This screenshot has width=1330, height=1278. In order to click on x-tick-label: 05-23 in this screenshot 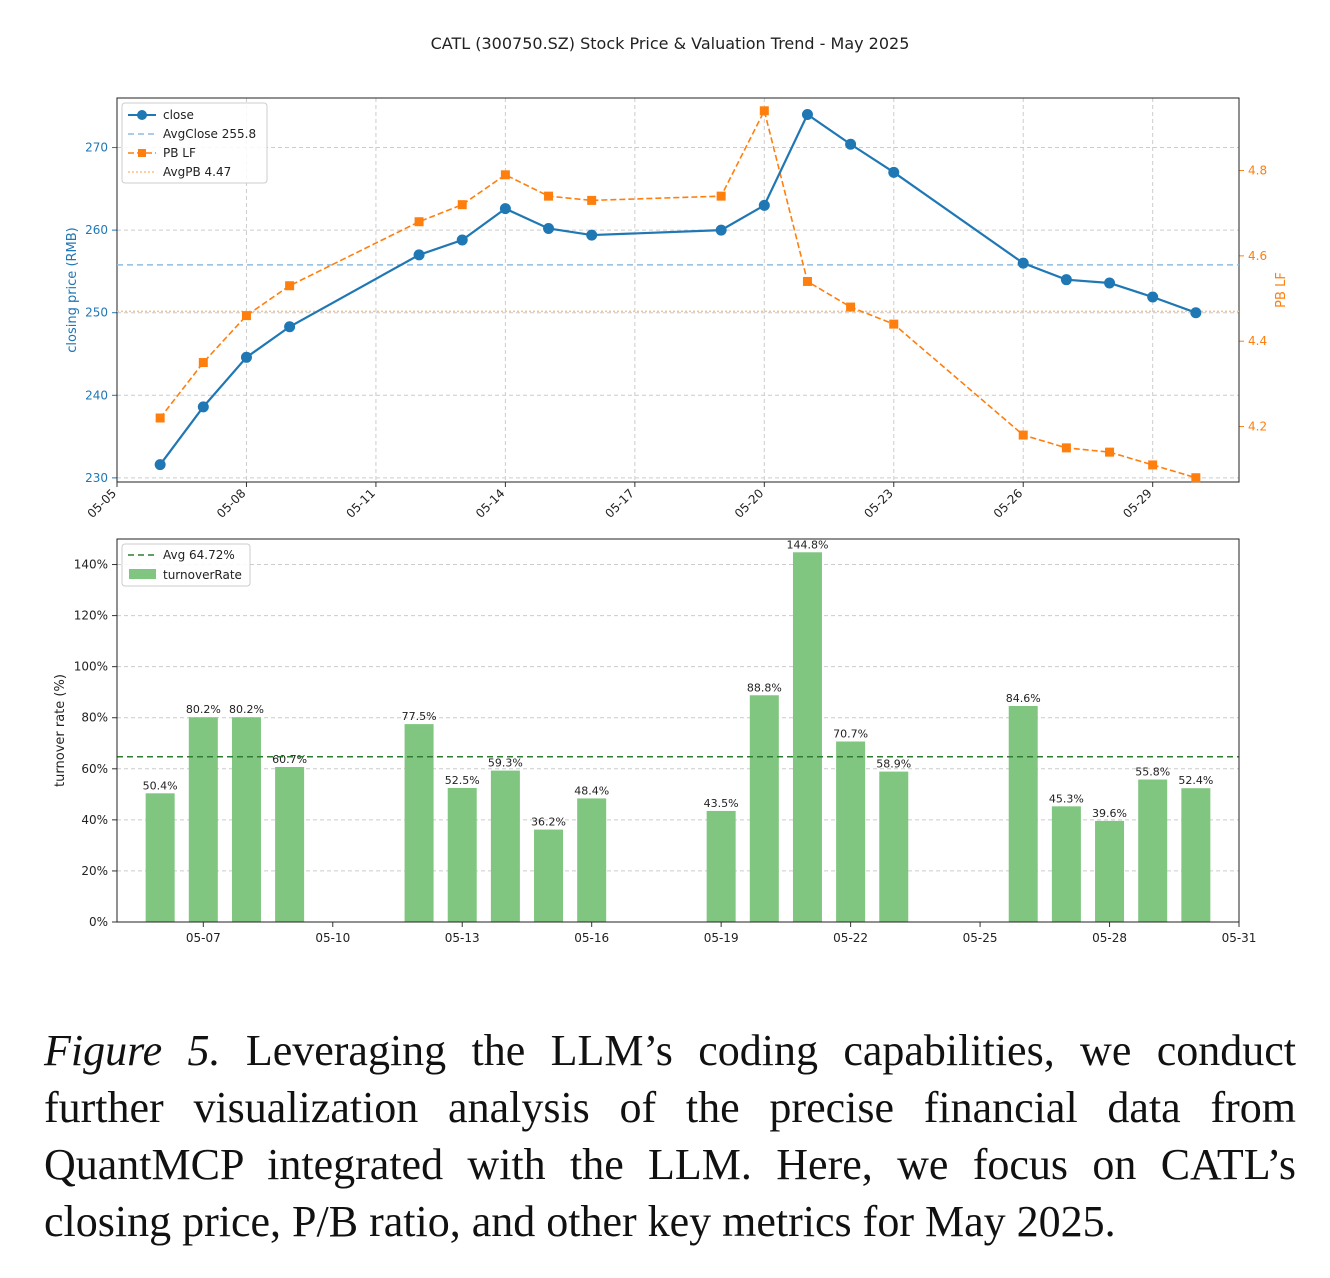, I will do `click(878, 503)`.